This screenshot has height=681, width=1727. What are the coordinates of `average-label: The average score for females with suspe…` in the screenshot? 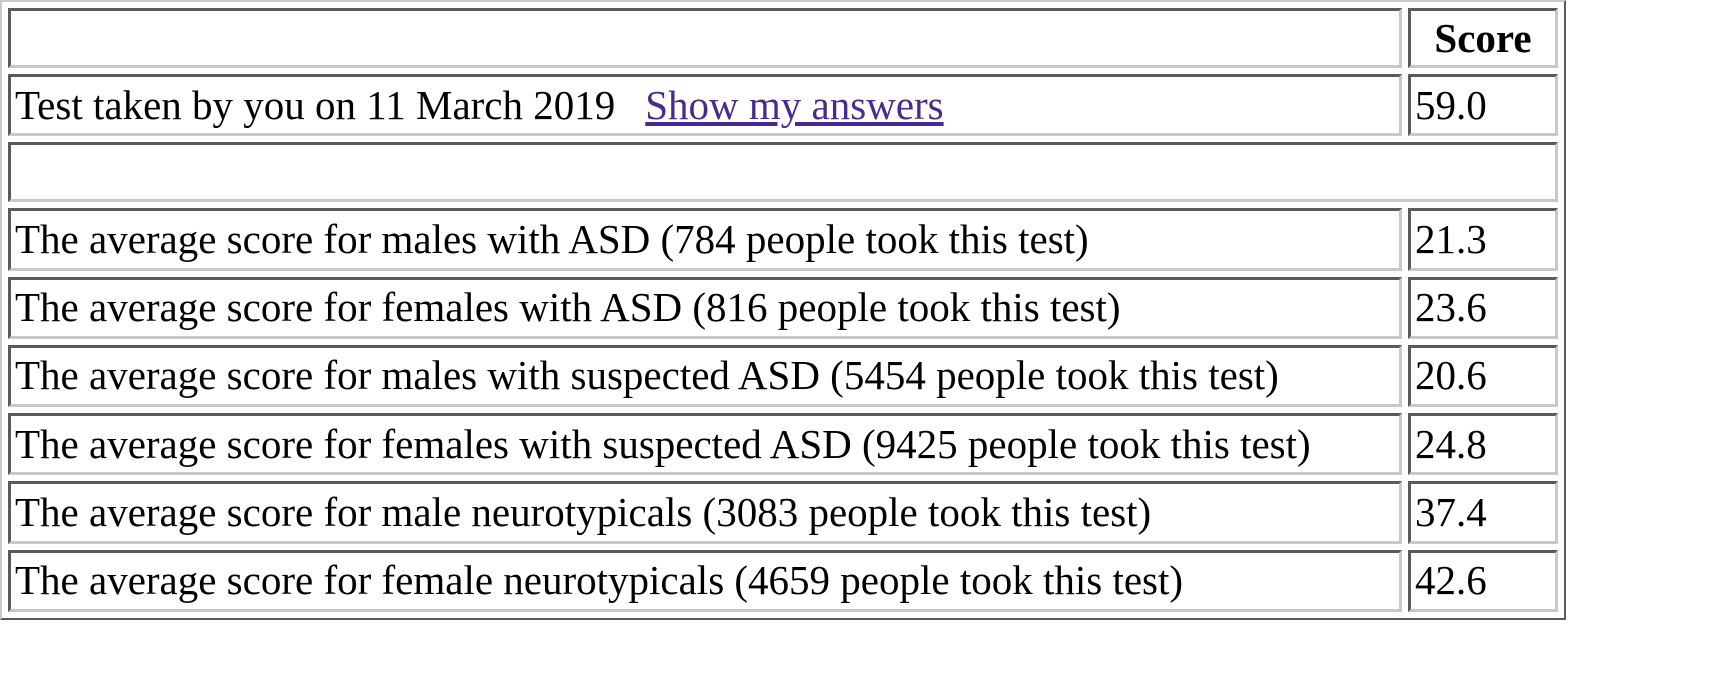 It's located at (705, 444).